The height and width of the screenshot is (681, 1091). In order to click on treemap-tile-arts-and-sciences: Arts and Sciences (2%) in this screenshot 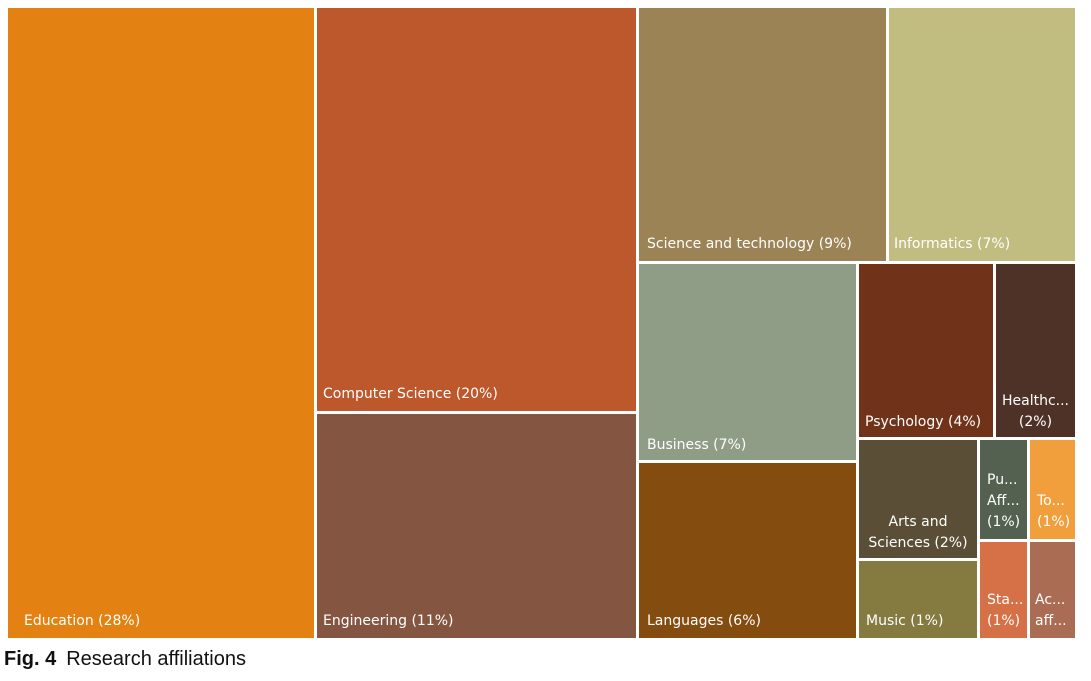, I will do `click(918, 499)`.